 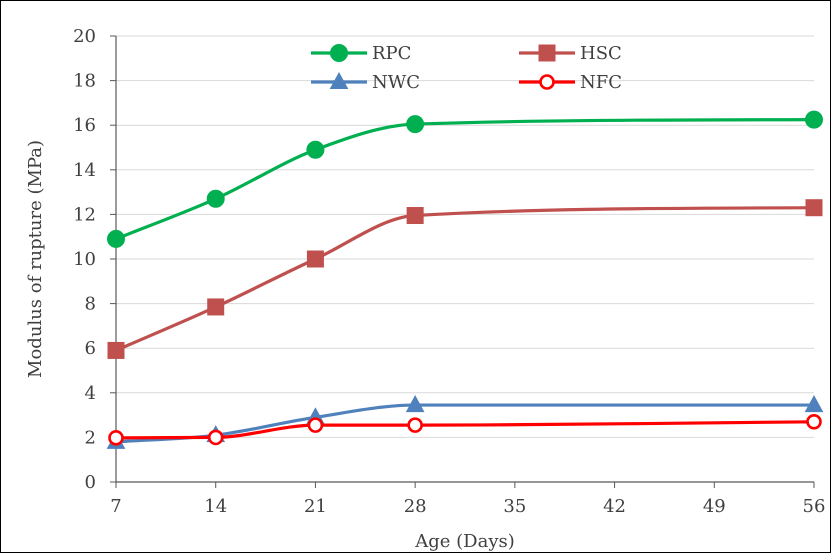 I want to click on y-axis-title: Modulus of rupture (MPa), so click(x=35, y=259).